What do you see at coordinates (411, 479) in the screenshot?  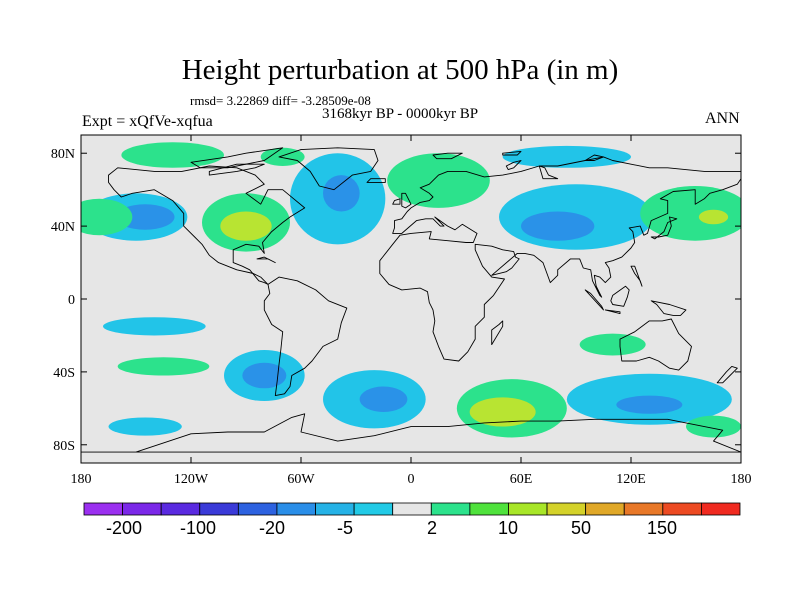 I see `x-tick-label: 0` at bounding box center [411, 479].